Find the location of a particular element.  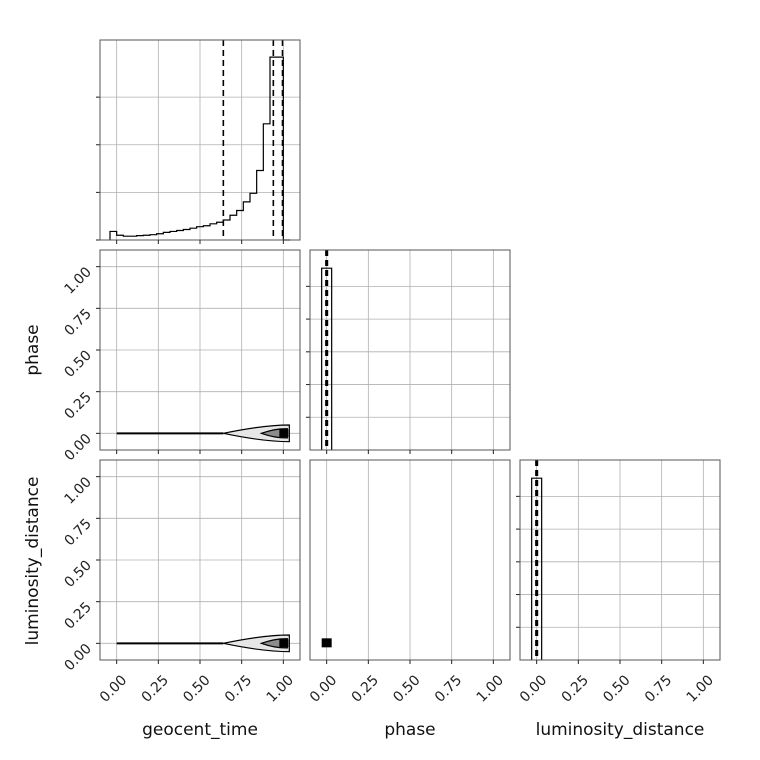

ylabel-phase: phase is located at coordinates (33, 349).